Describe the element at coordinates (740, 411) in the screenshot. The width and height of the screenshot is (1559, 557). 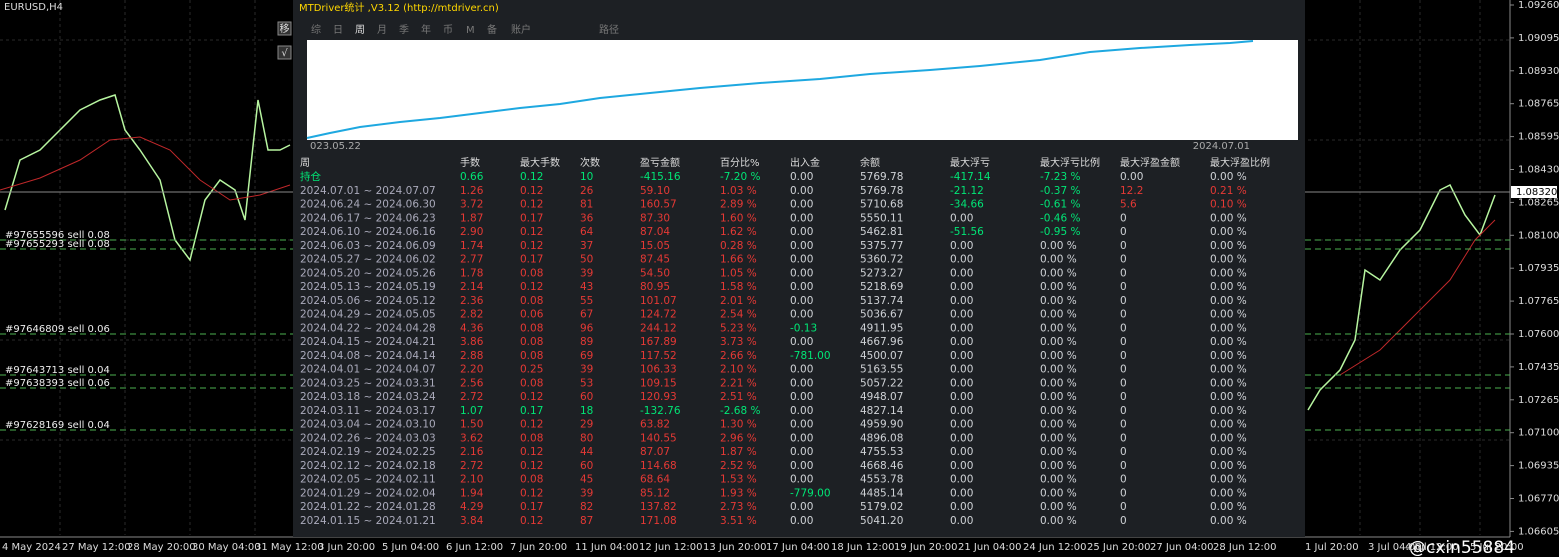
I see `table-cell: -2.68 %` at that location.